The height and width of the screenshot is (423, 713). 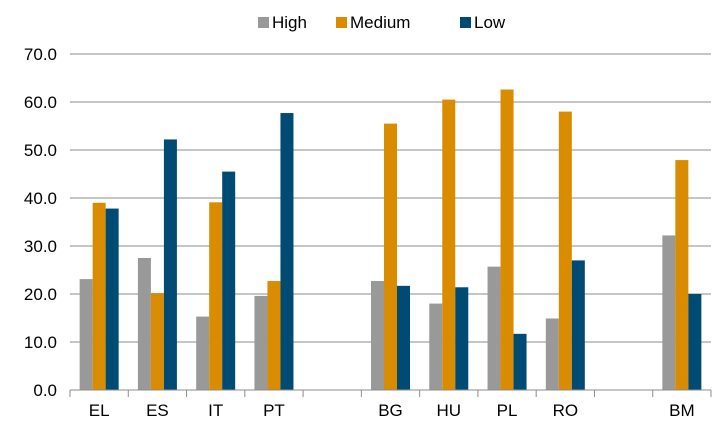 I want to click on bar-medium-ro, so click(x=565, y=250).